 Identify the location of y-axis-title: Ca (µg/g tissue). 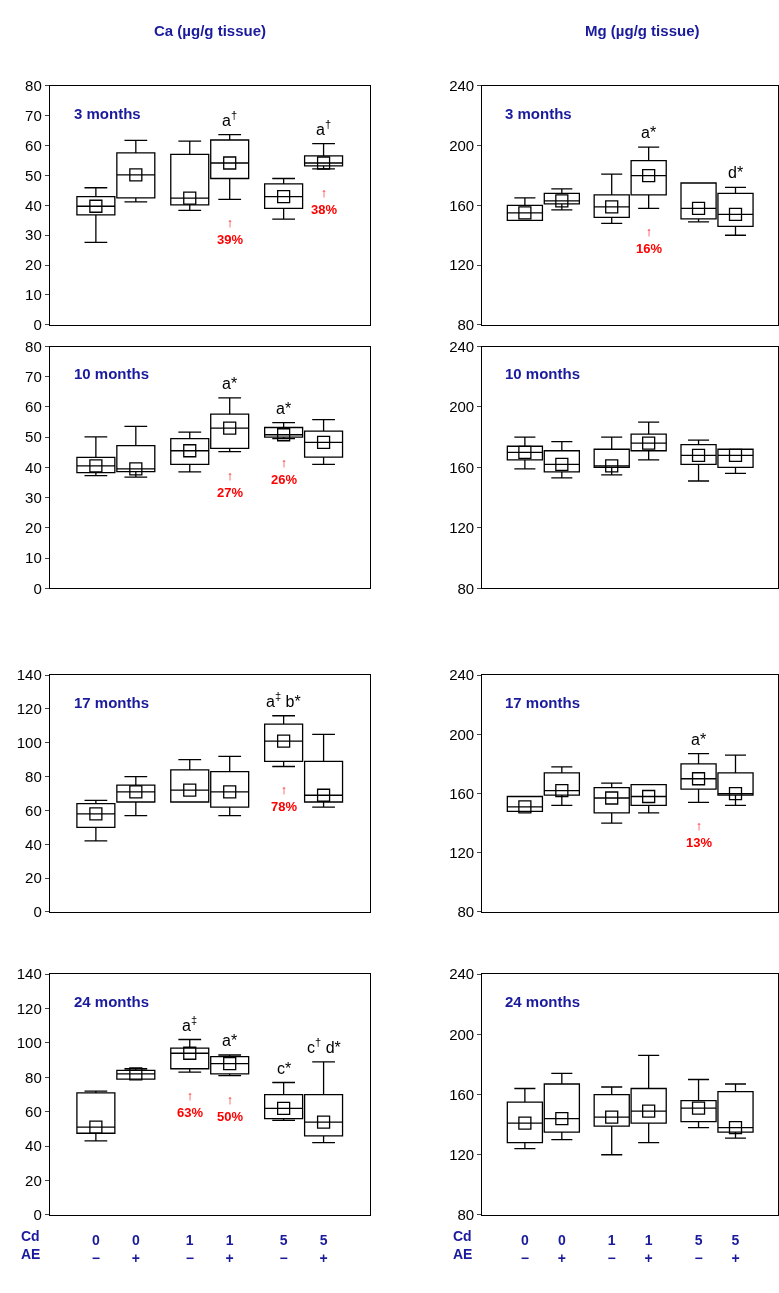
(210, 30).